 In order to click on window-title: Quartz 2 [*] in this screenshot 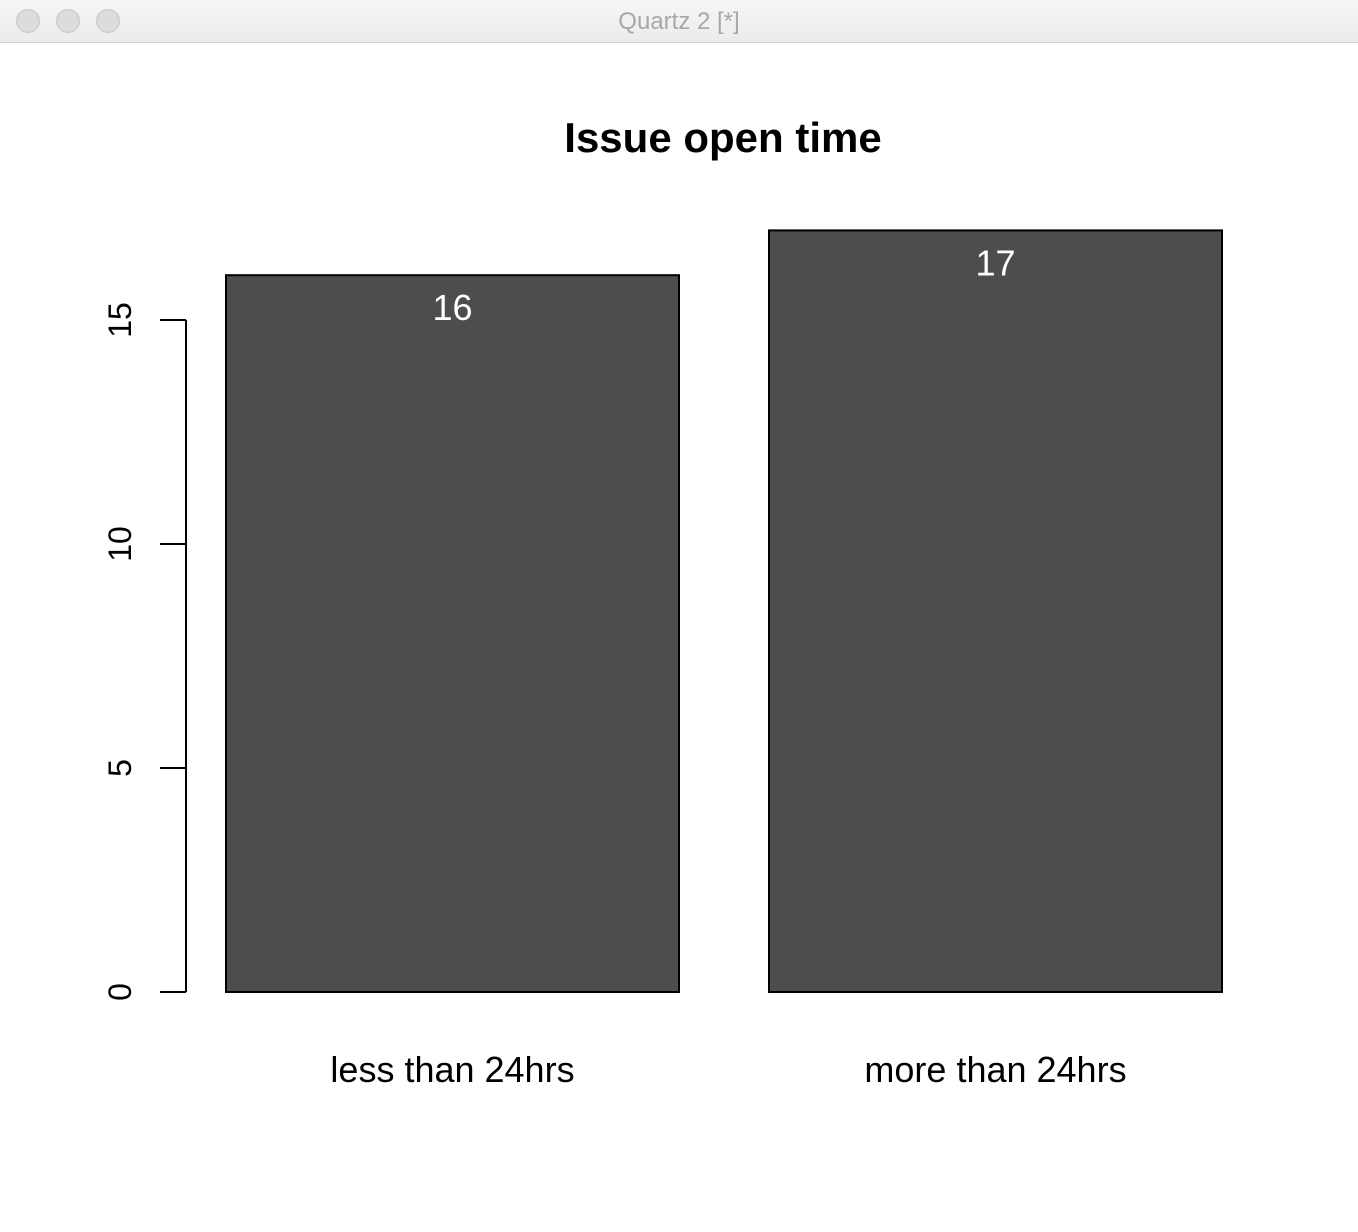, I will do `click(679, 21)`.